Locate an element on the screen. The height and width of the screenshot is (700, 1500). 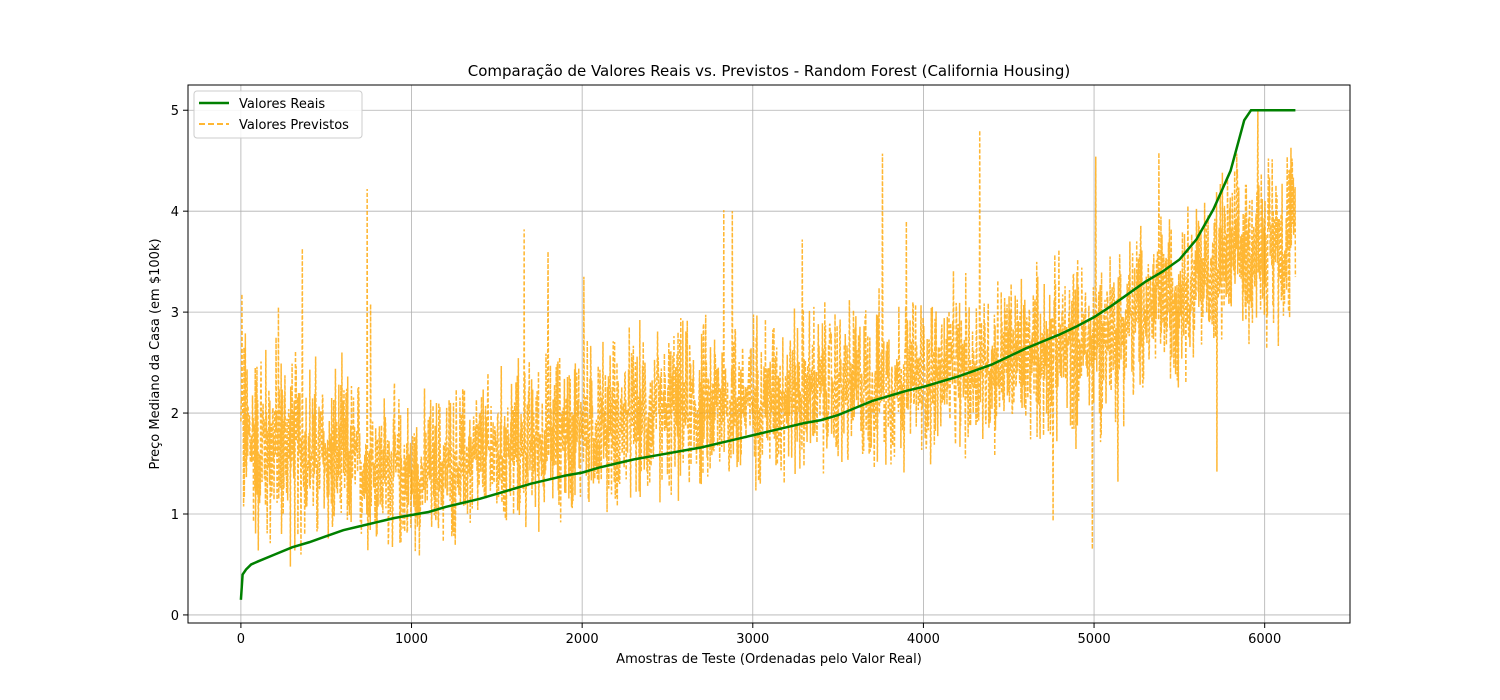
legend: Valores Reais Valores Previstos is located at coordinates (278, 114).